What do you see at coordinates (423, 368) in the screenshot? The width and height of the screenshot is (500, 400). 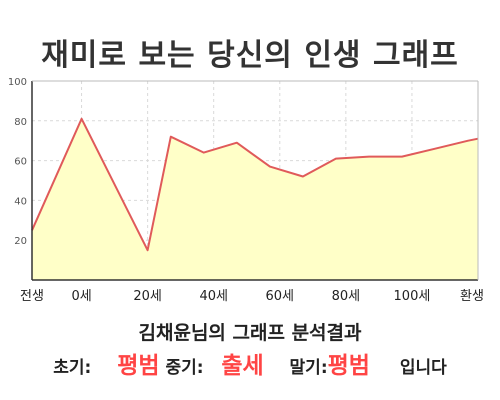 I see `ending-text: 입니다` at bounding box center [423, 368].